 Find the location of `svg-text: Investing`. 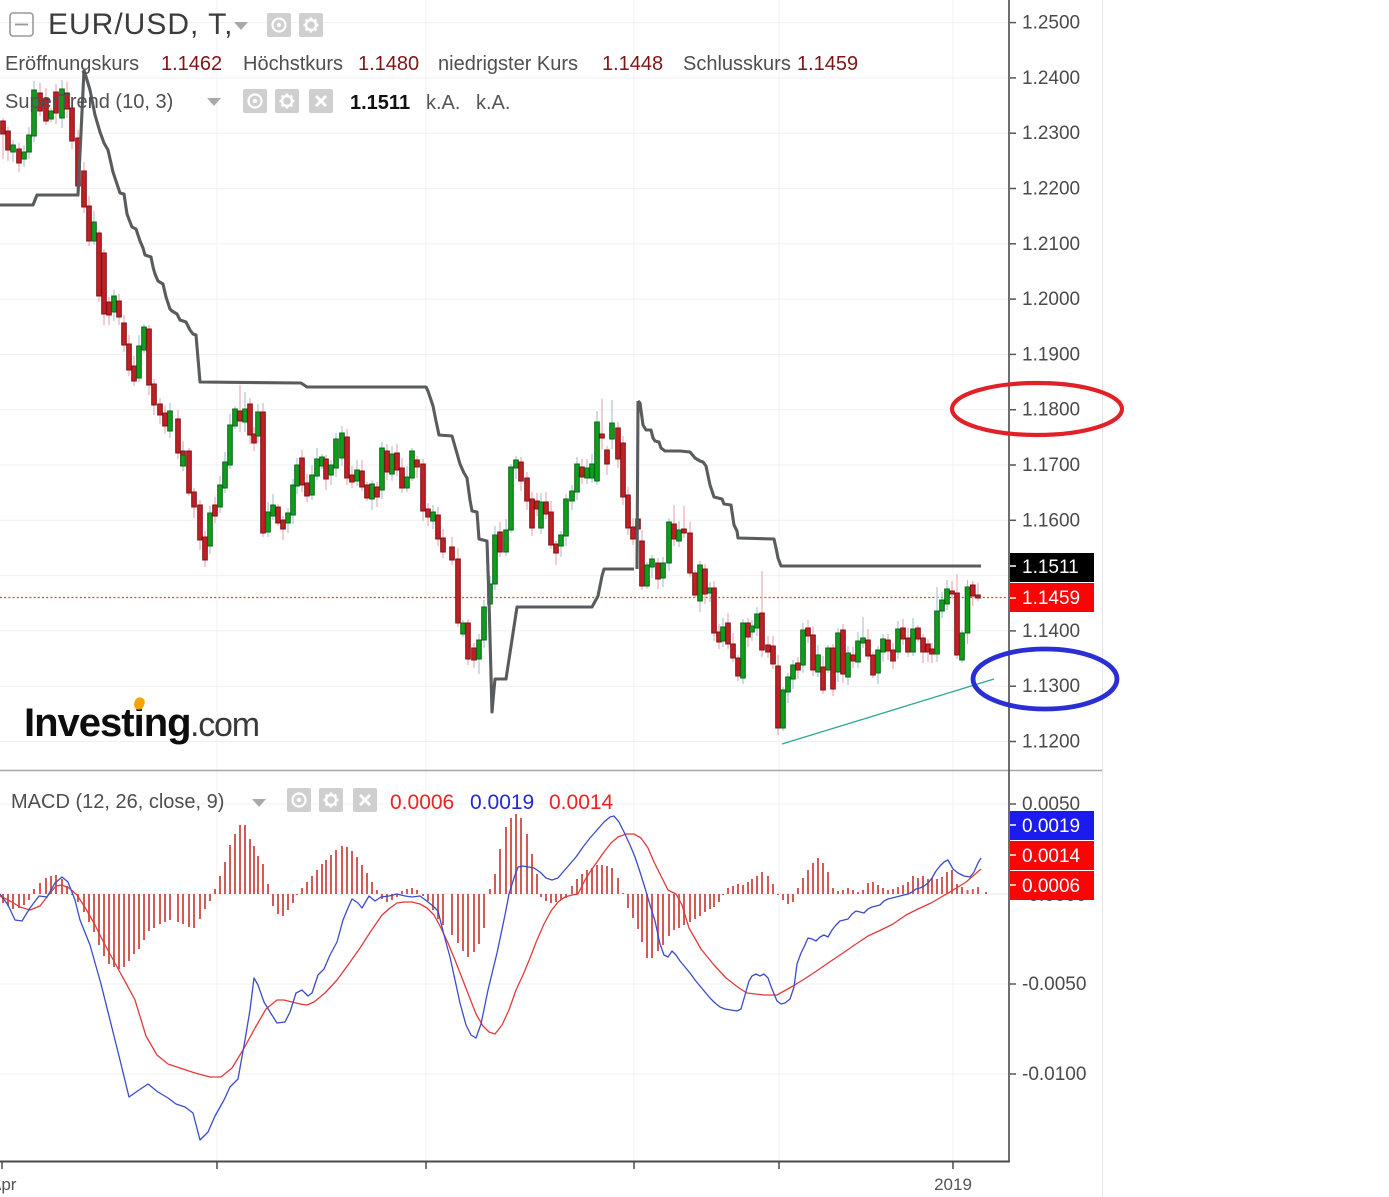

svg-text: Investing is located at coordinates (107, 723).